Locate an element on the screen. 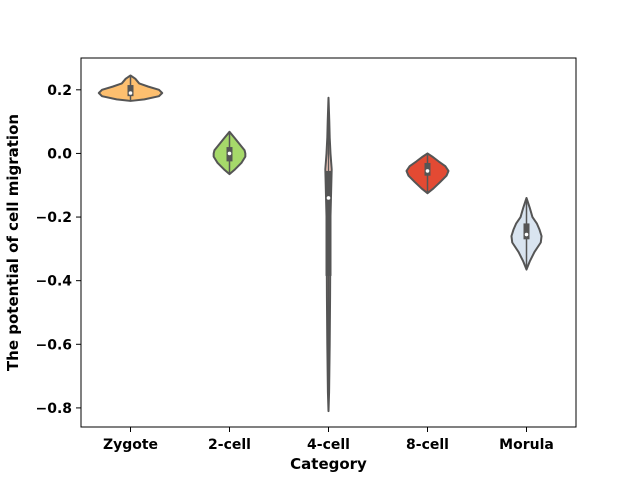 The image size is (640, 480). y-axis-label: The potential of cell migration is located at coordinates (13, 242).